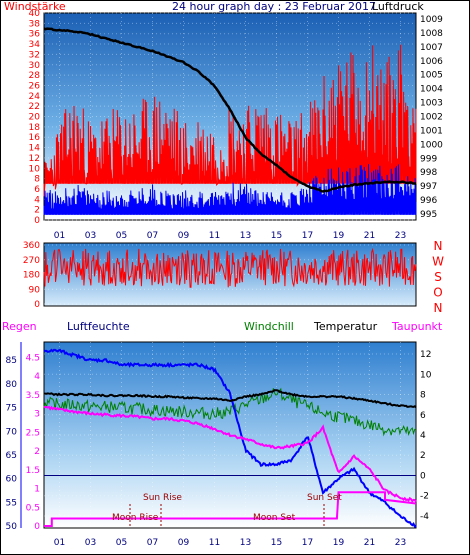 The width and height of the screenshot is (470, 555). Describe the element at coordinates (423, 436) in the screenshot. I see `temperature-tick-label: 4` at that location.